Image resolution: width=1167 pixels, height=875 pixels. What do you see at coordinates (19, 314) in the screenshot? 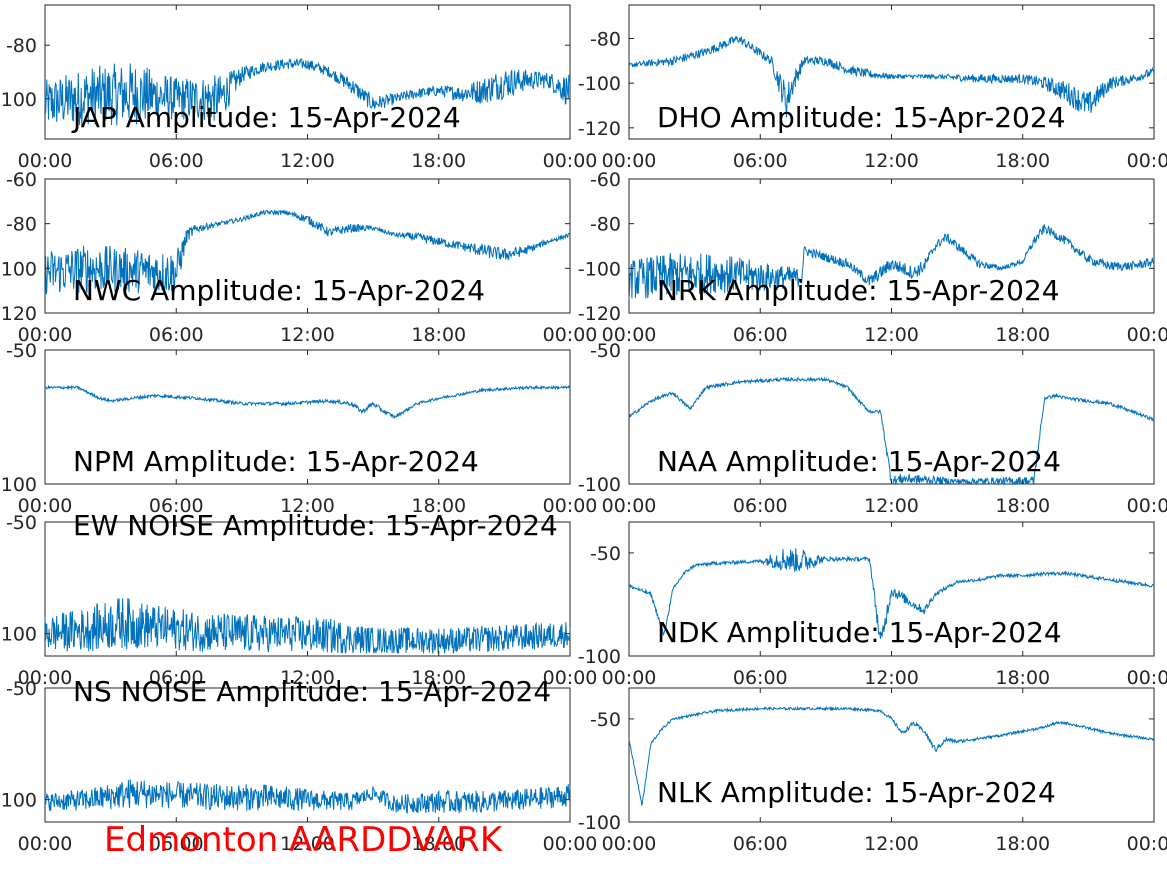
I see `y-tick-label: 120` at bounding box center [19, 314].